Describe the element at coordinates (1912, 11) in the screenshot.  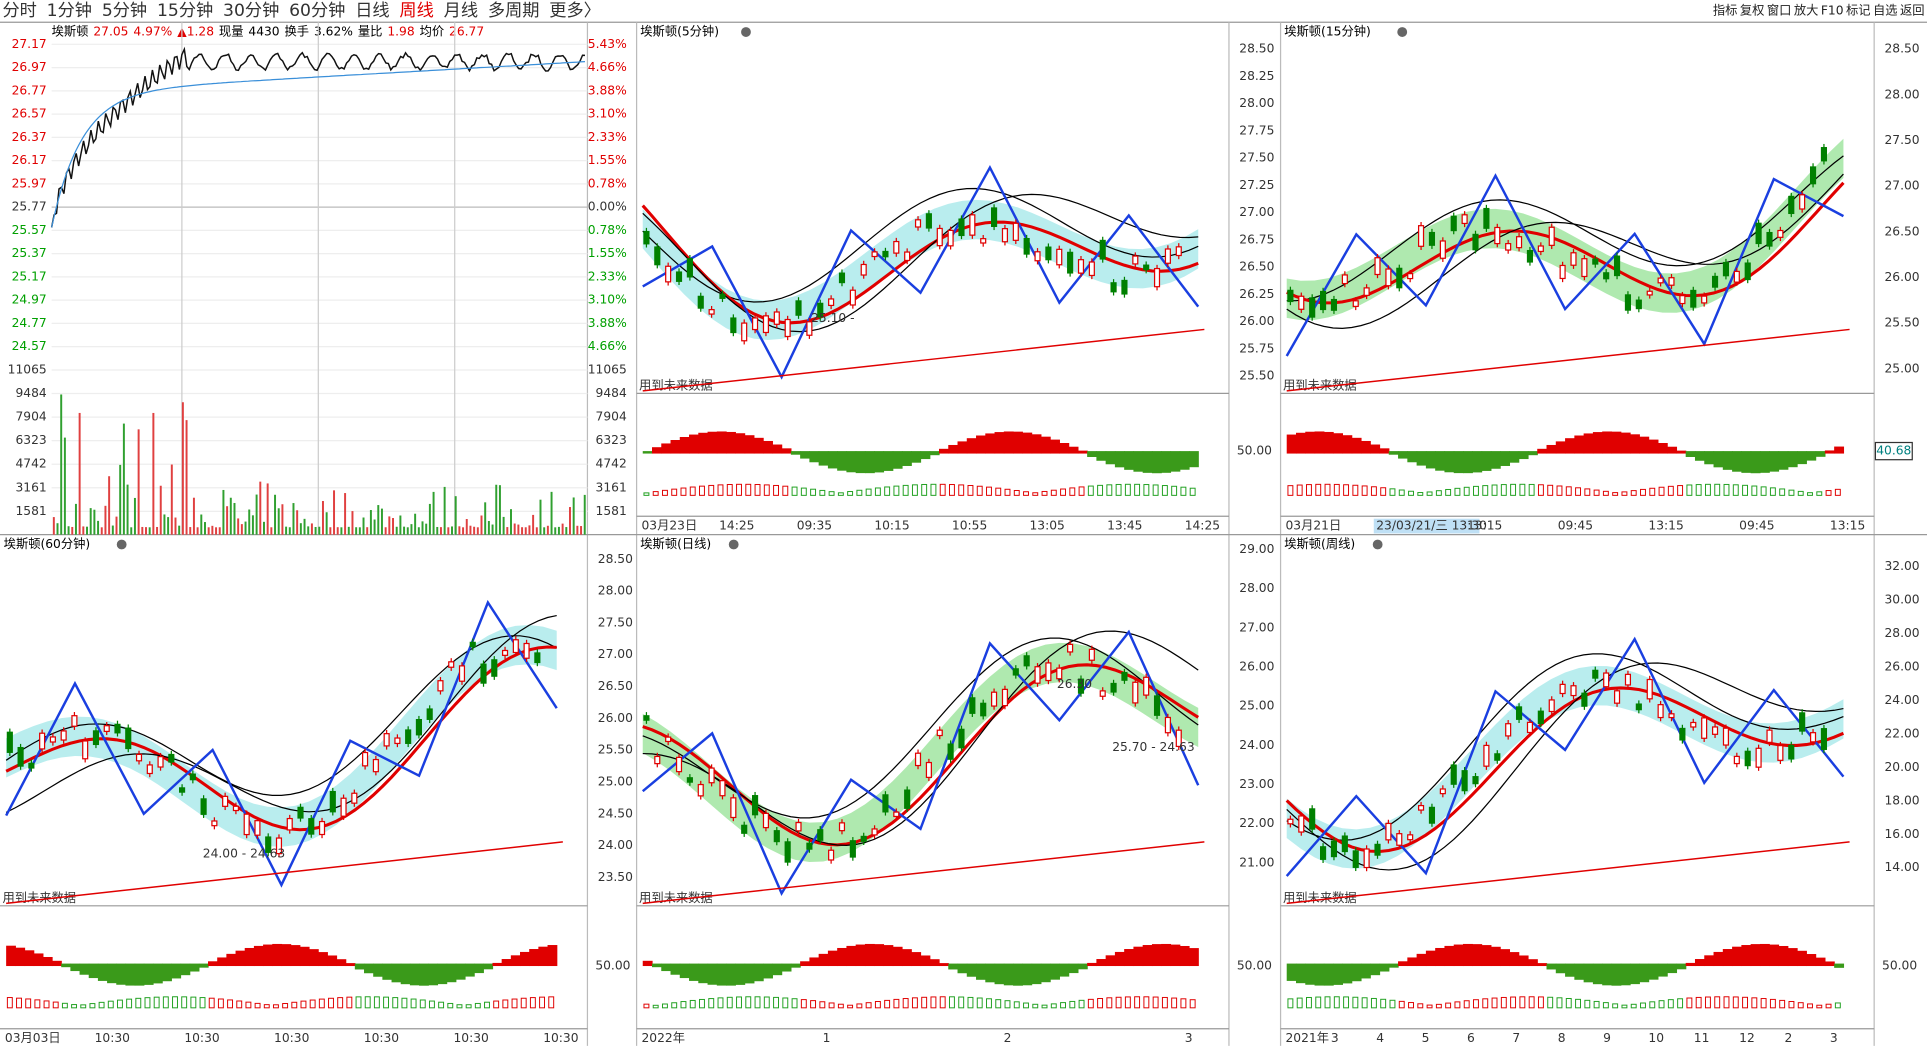
I see `tool-button: 返回` at that location.